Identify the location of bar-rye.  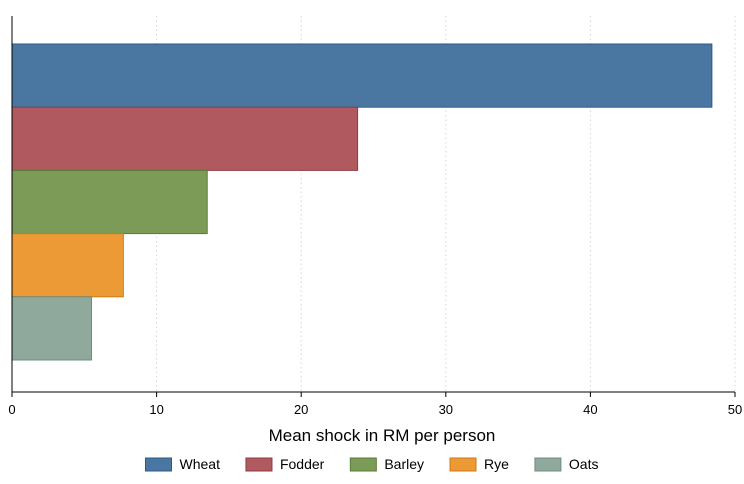
(67, 265).